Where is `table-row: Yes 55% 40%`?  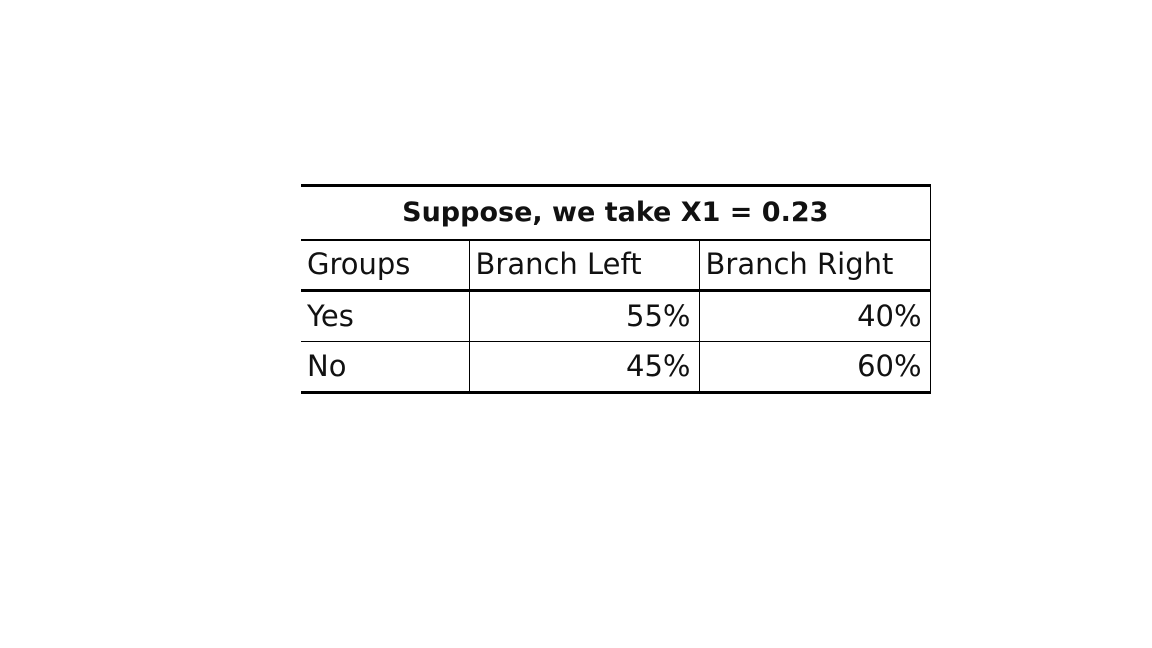
table-row: Yes 55% 40% is located at coordinates (616, 316).